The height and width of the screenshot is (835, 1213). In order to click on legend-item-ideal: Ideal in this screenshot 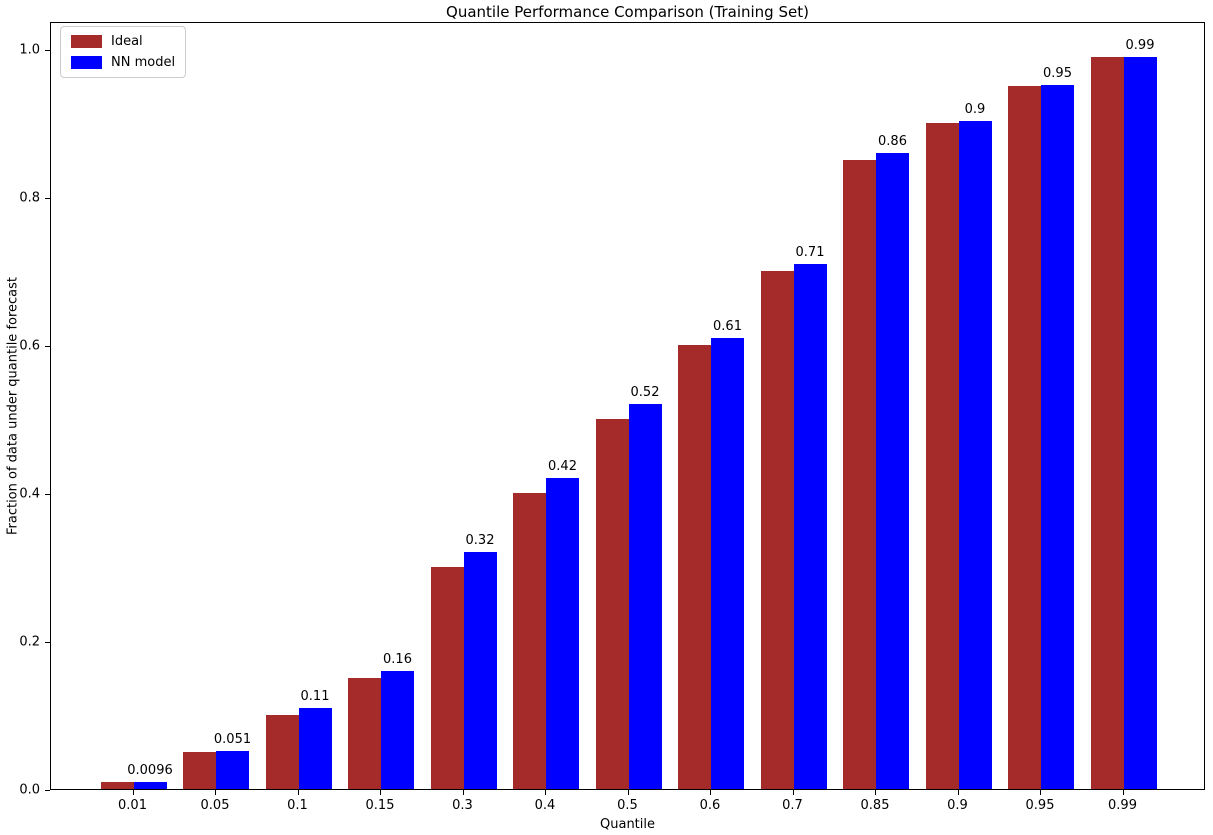, I will do `click(123, 41)`.